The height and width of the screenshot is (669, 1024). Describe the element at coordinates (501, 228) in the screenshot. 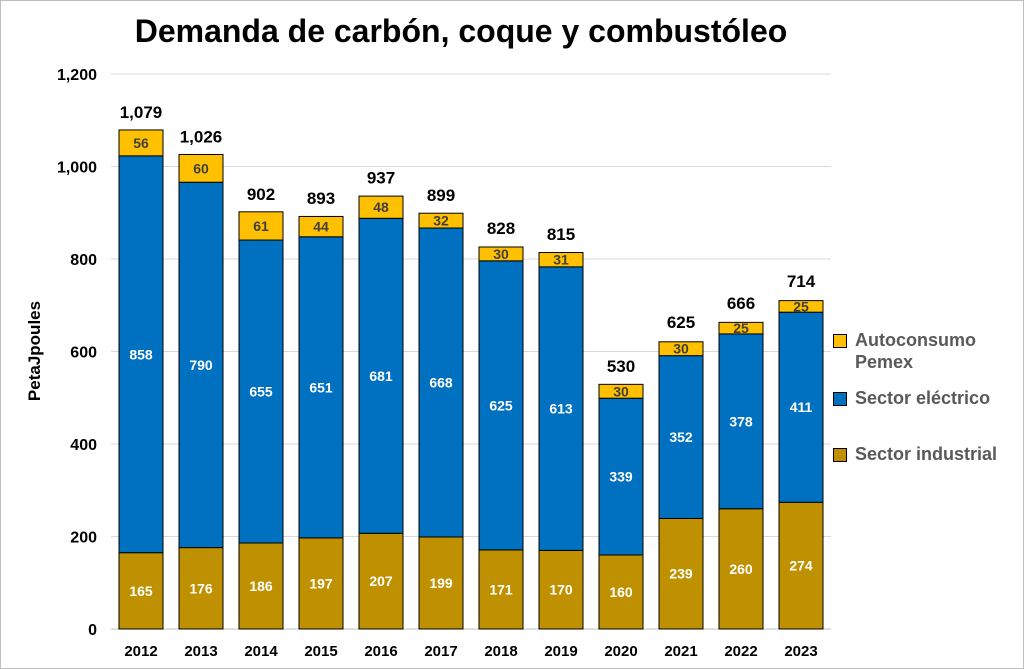

I see `total-label: 828` at that location.